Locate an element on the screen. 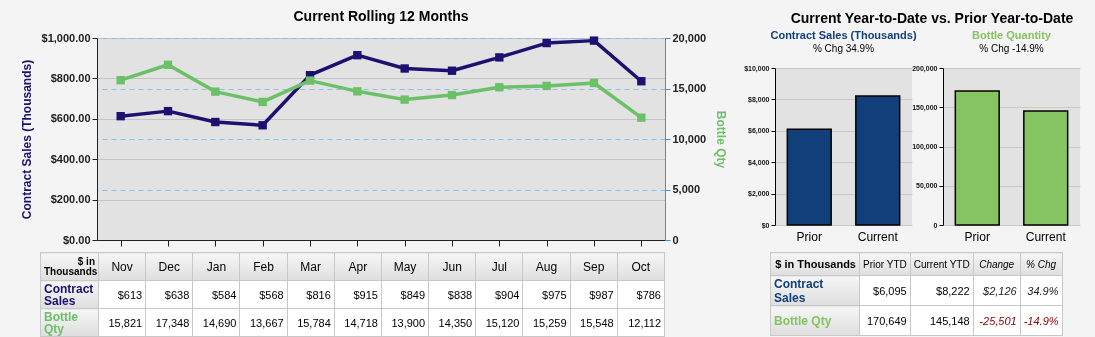 Image resolution: width=1095 pixels, height=337 pixels. data-label: $838 is located at coordinates (452, 294).